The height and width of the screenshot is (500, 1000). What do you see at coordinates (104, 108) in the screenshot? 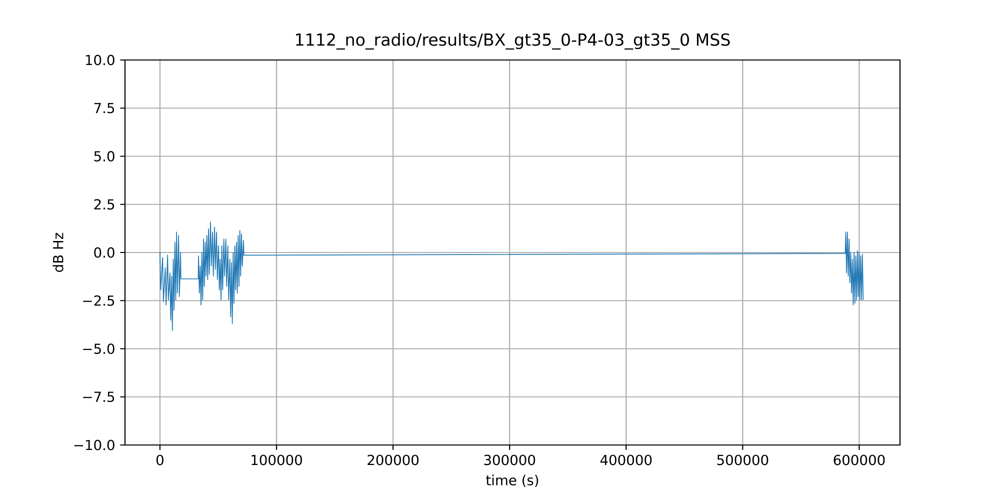
I see `y-tick-label: 7.5` at bounding box center [104, 108].